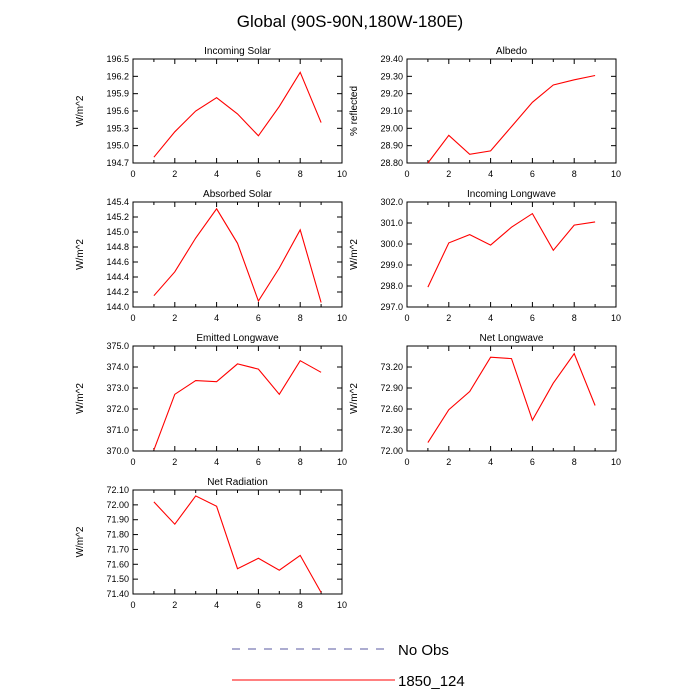  What do you see at coordinates (512, 338) in the screenshot?
I see `panel-title: Net Longwave` at bounding box center [512, 338].